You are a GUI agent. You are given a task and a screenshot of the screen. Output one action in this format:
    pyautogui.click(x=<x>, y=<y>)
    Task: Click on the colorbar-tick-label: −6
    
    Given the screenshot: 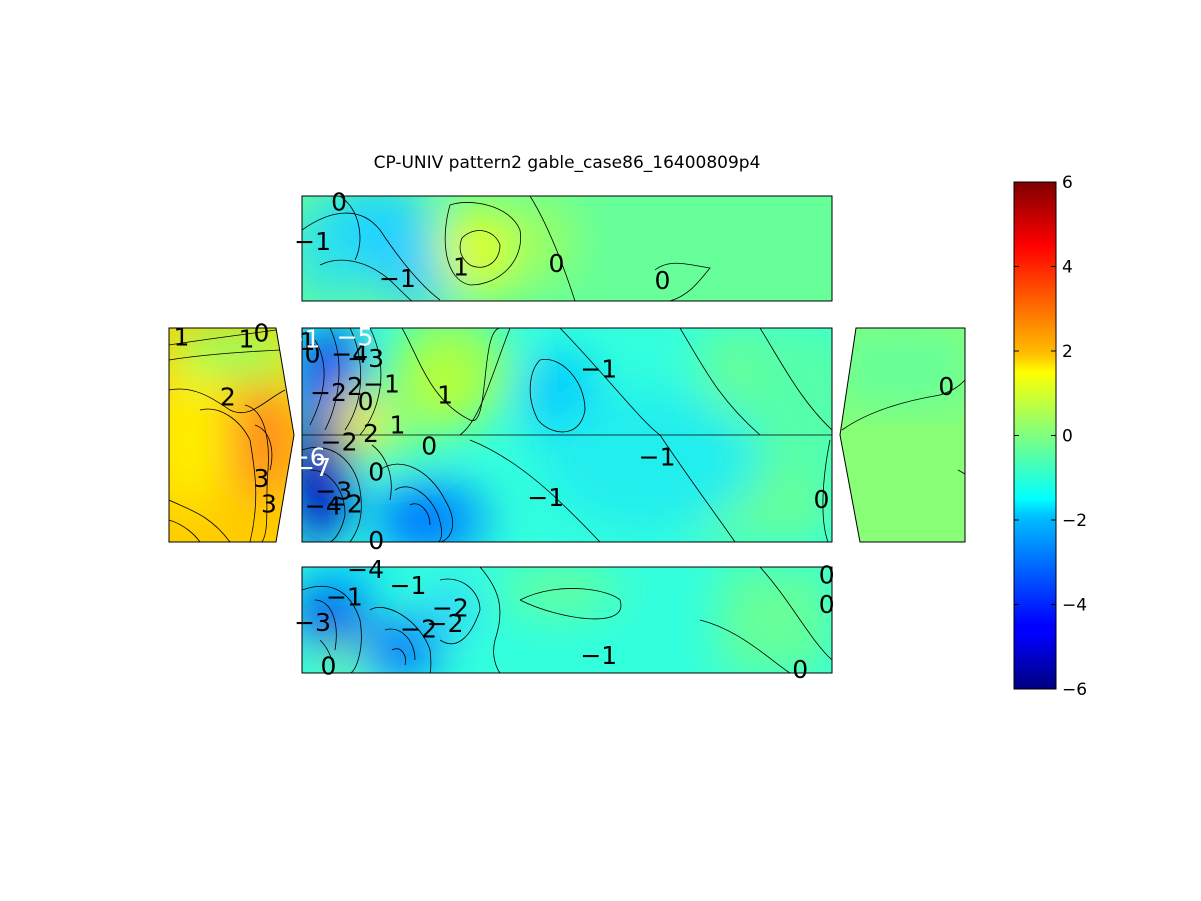 What is the action you would take?
    pyautogui.click(x=1074, y=690)
    